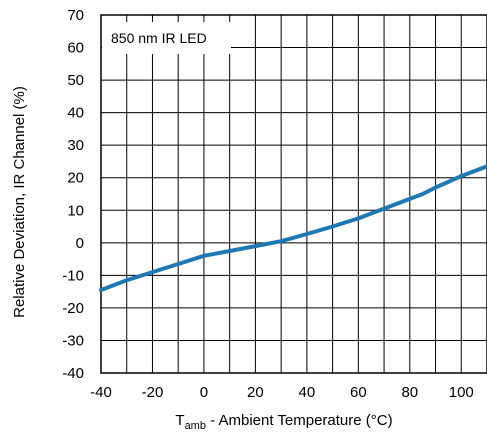  What do you see at coordinates (159, 38) in the screenshot?
I see `annotation-text: 850 nm IR LED` at bounding box center [159, 38].